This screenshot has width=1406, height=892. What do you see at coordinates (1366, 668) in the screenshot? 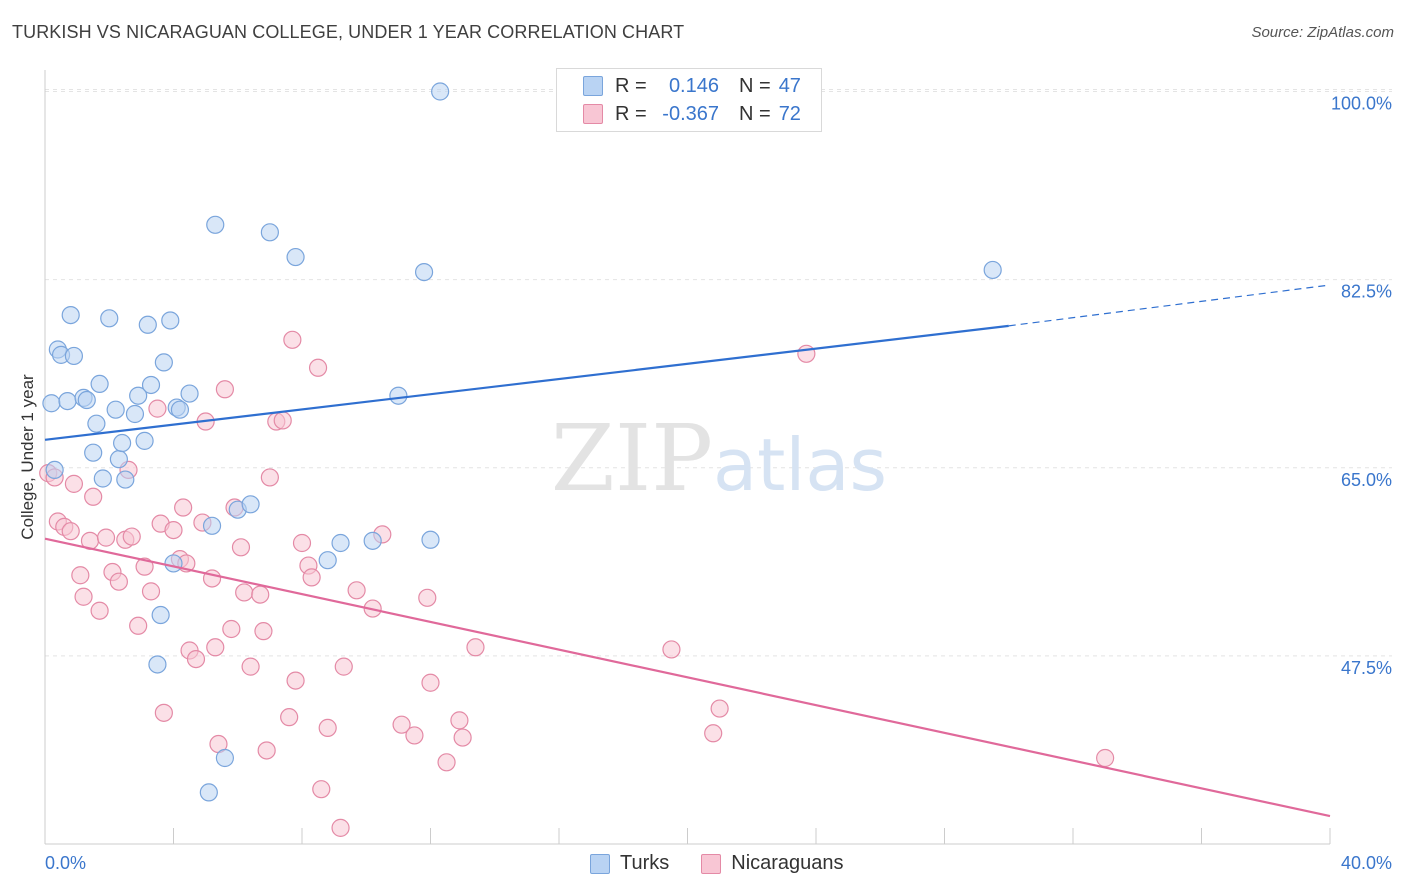
I see `y-tick-label: 47.5%` at bounding box center [1366, 668].